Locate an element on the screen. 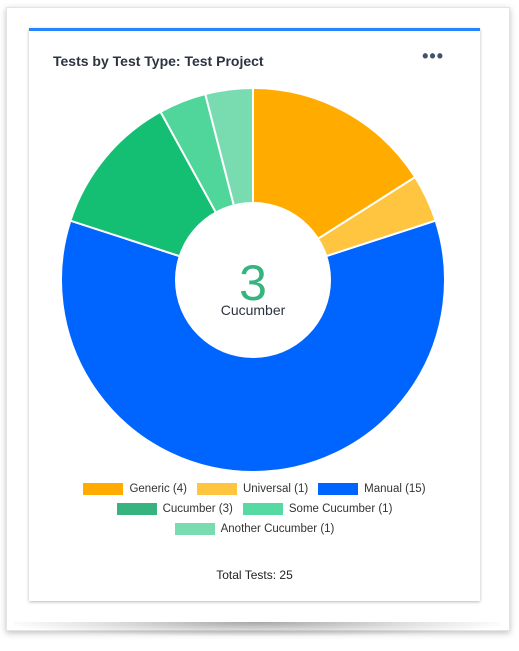 The image size is (519, 651). frame-shadow is located at coordinates (257, 629).